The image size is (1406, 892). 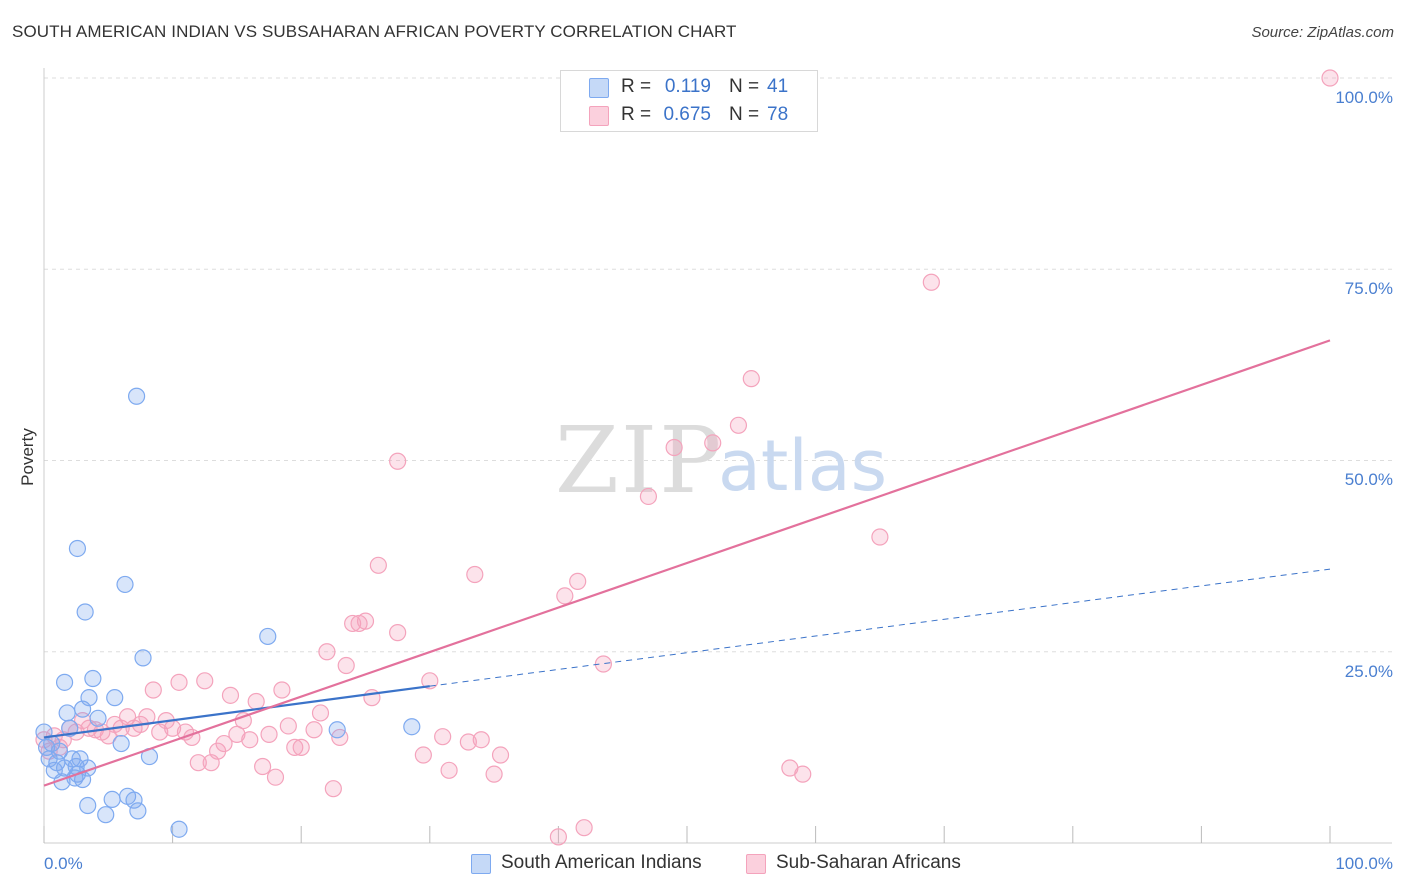 I want to click on series-legend-label: South American Indians, so click(x=601, y=862).